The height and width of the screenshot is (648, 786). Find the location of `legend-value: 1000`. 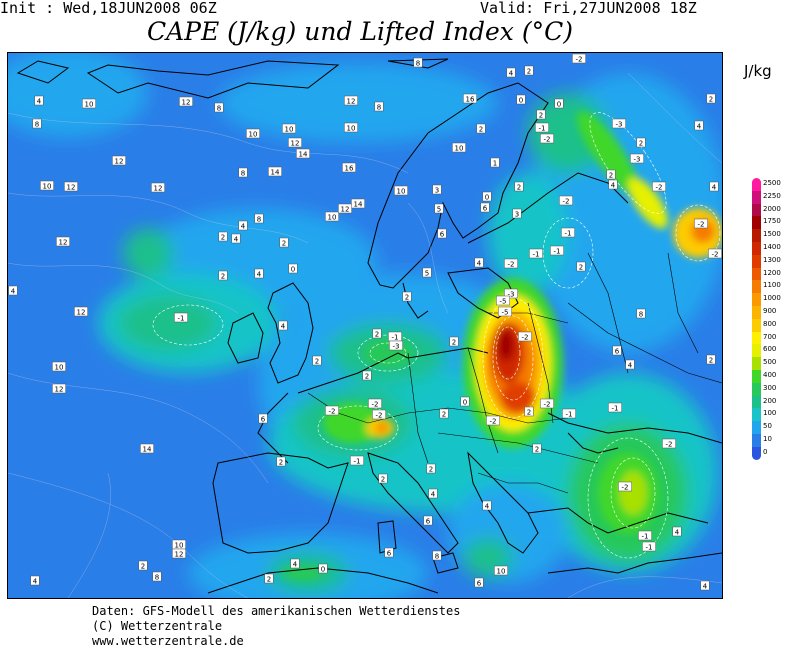

legend-value: 1000 is located at coordinates (772, 298).